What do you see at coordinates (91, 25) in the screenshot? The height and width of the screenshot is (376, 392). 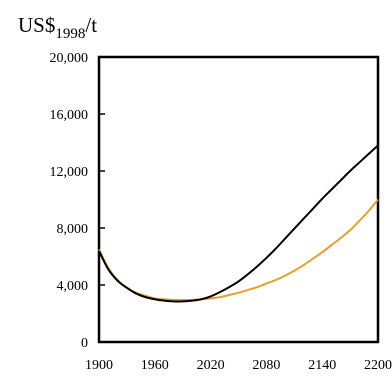 I see `y-unit-suffix: /t` at bounding box center [91, 25].